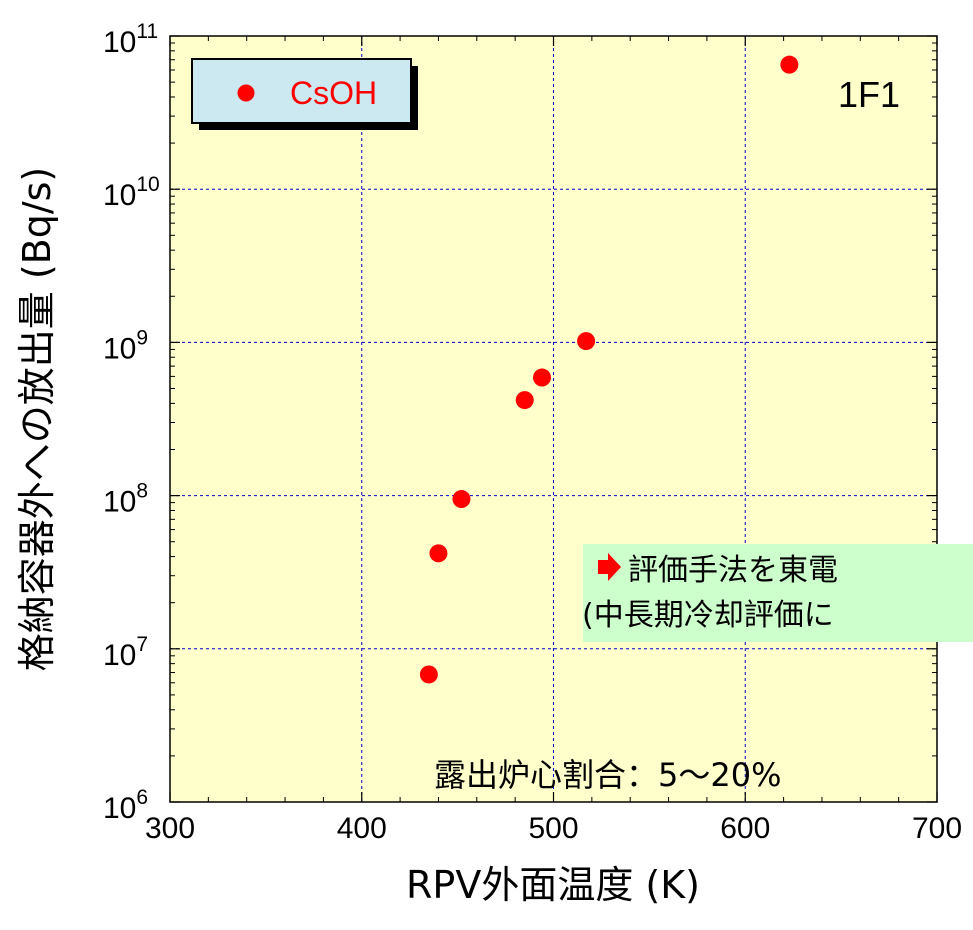  Describe the element at coordinates (362, 828) in the screenshot. I see `x-tick-label: 400` at that location.